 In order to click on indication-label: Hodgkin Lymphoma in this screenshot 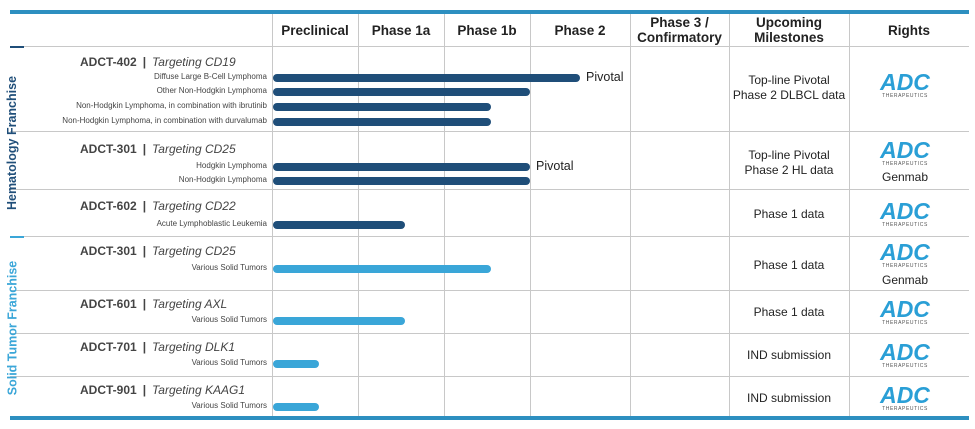, I will do `click(231, 165)`.